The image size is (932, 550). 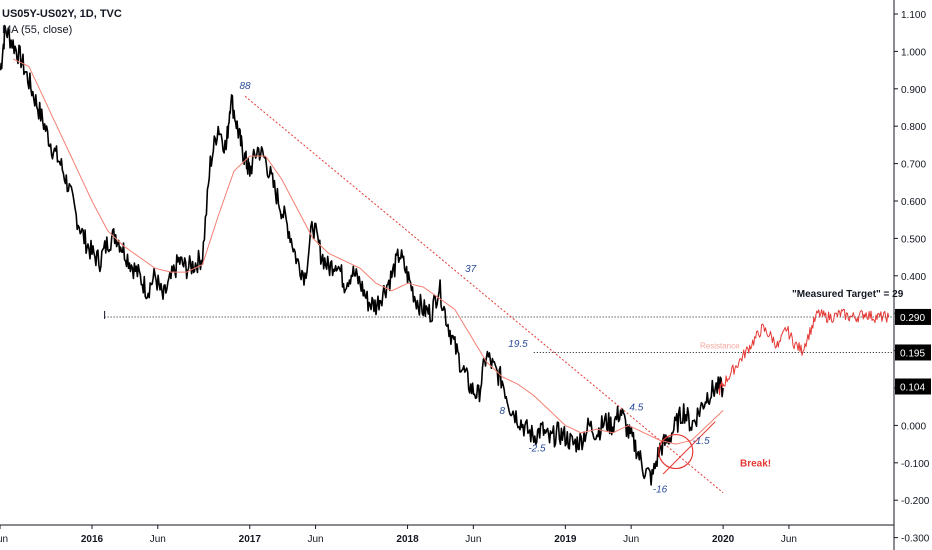 What do you see at coordinates (676, 451) in the screenshot?
I see `break-circle` at bounding box center [676, 451].